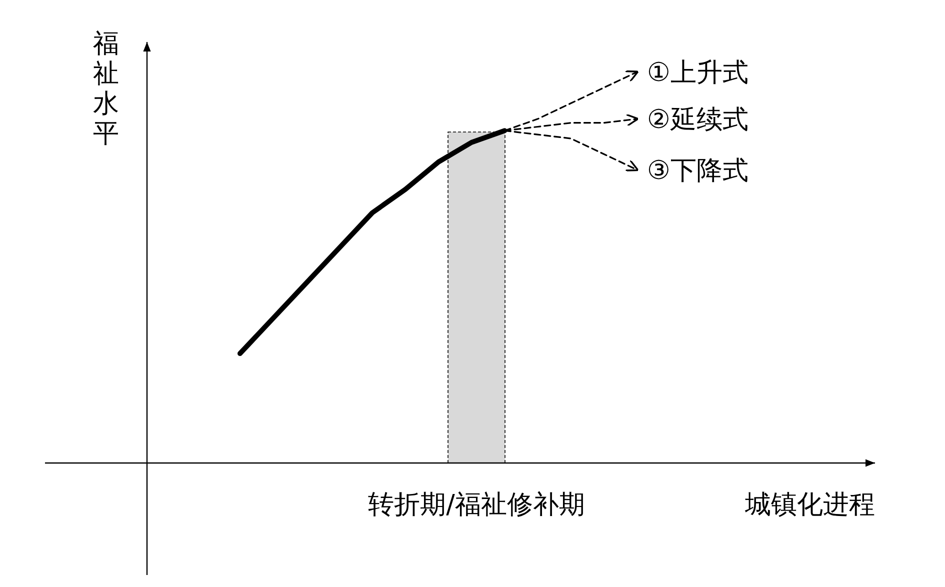 The image size is (945, 587). What do you see at coordinates (697, 171) in the screenshot?
I see `series-label: ③下降式` at bounding box center [697, 171].